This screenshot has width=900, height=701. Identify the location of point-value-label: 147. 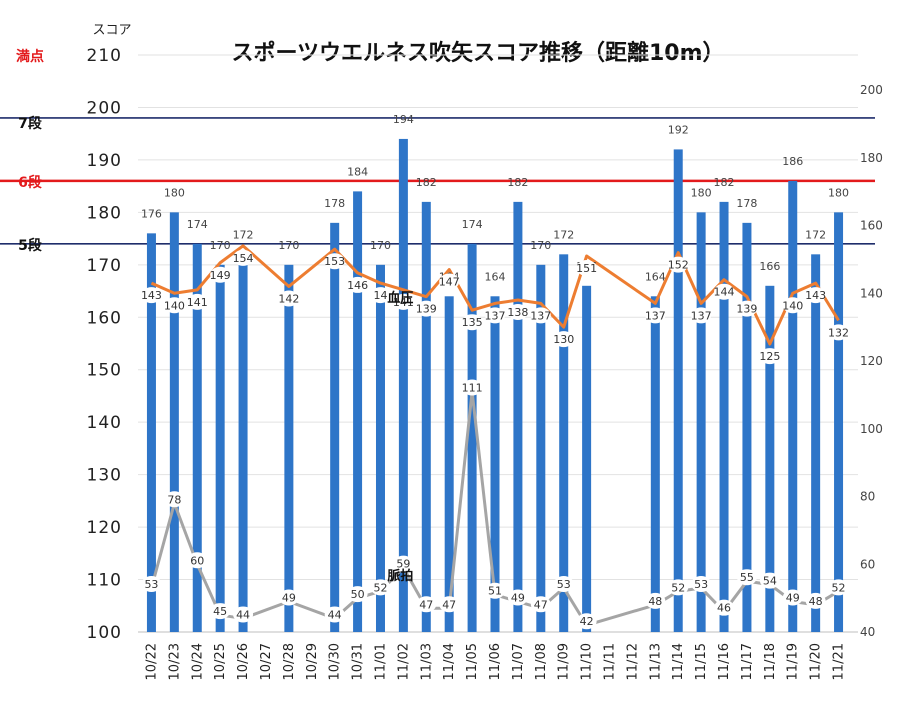
(449, 282).